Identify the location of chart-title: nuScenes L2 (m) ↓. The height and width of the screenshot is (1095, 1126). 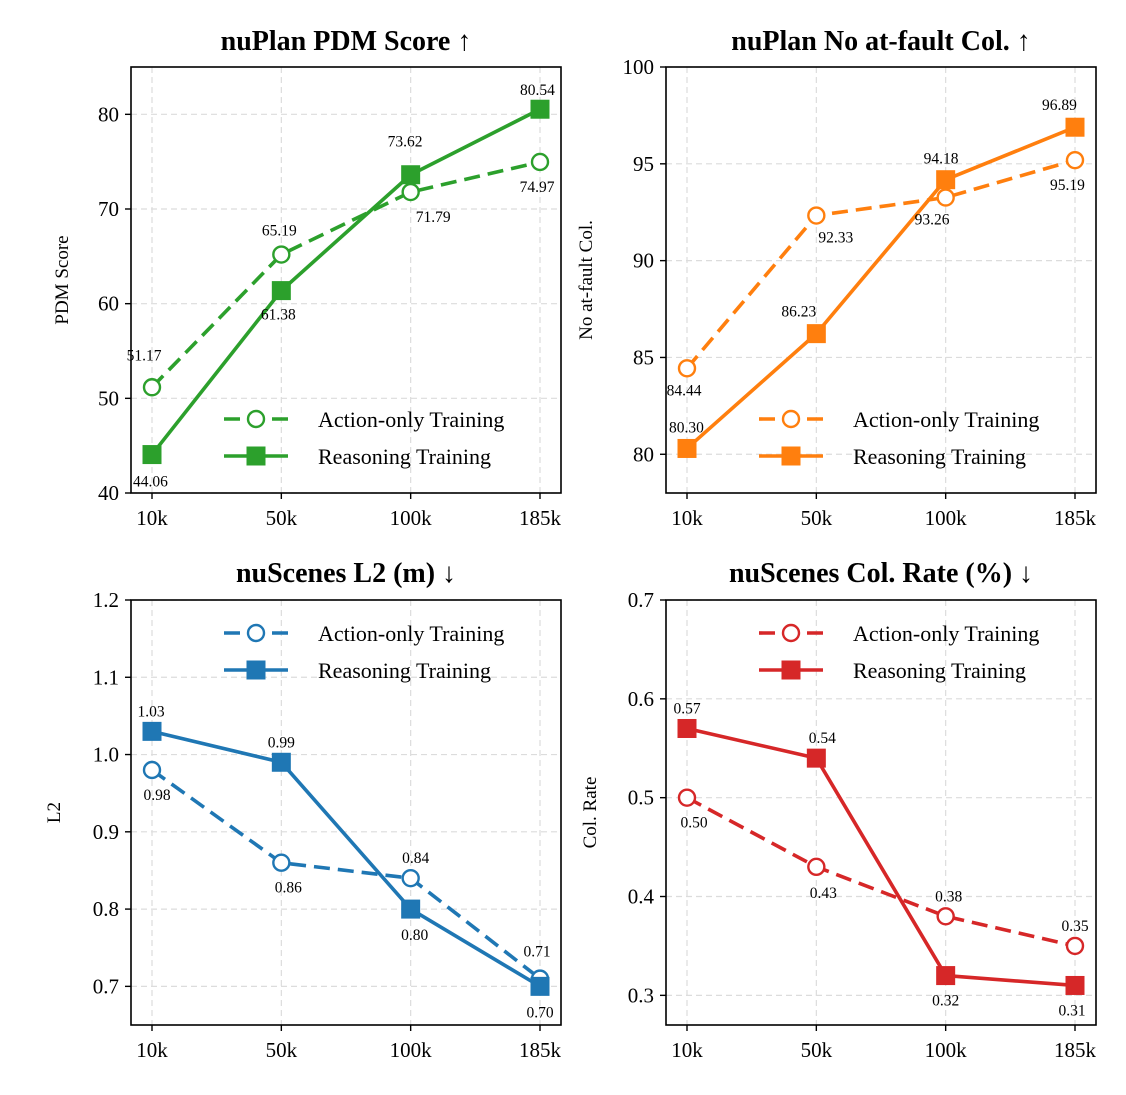
(346, 573).